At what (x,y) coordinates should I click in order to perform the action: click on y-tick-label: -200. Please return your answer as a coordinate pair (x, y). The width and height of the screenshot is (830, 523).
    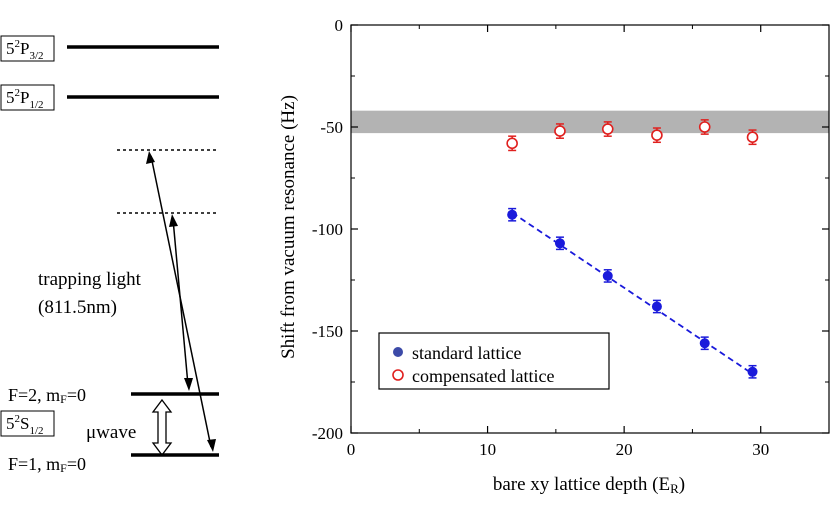
    Looking at the image, I should click on (327, 433).